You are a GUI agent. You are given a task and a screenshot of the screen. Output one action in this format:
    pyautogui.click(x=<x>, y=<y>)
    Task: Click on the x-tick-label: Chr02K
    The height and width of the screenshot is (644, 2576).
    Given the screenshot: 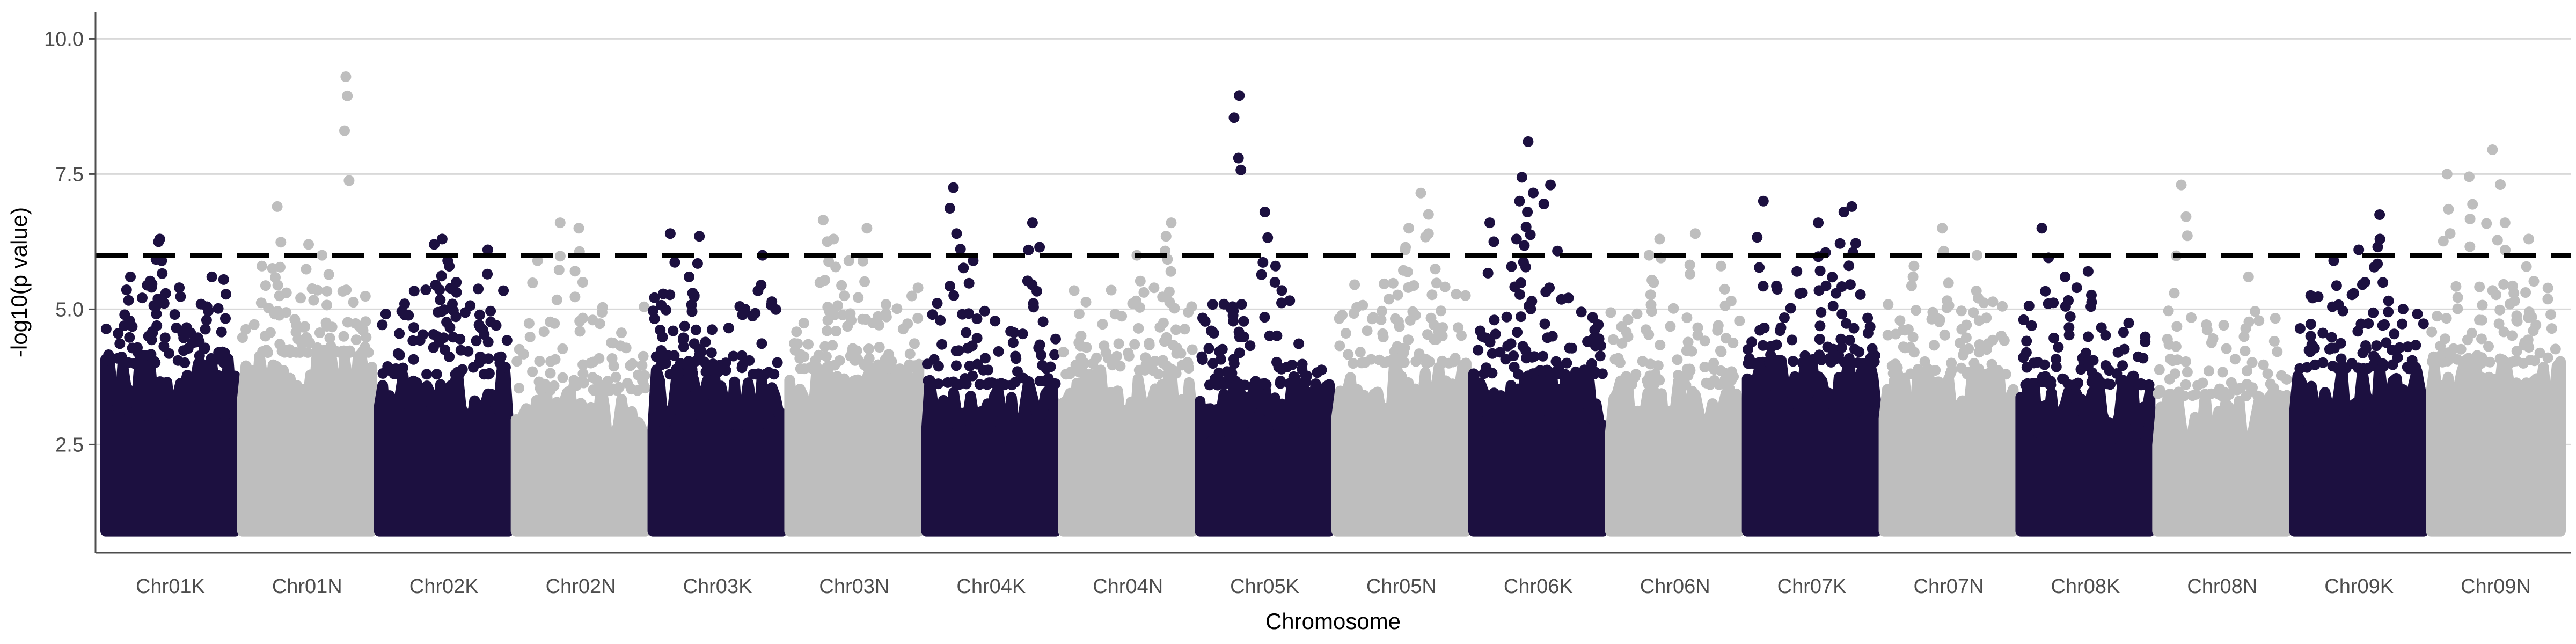 What is the action you would take?
    pyautogui.click(x=444, y=586)
    